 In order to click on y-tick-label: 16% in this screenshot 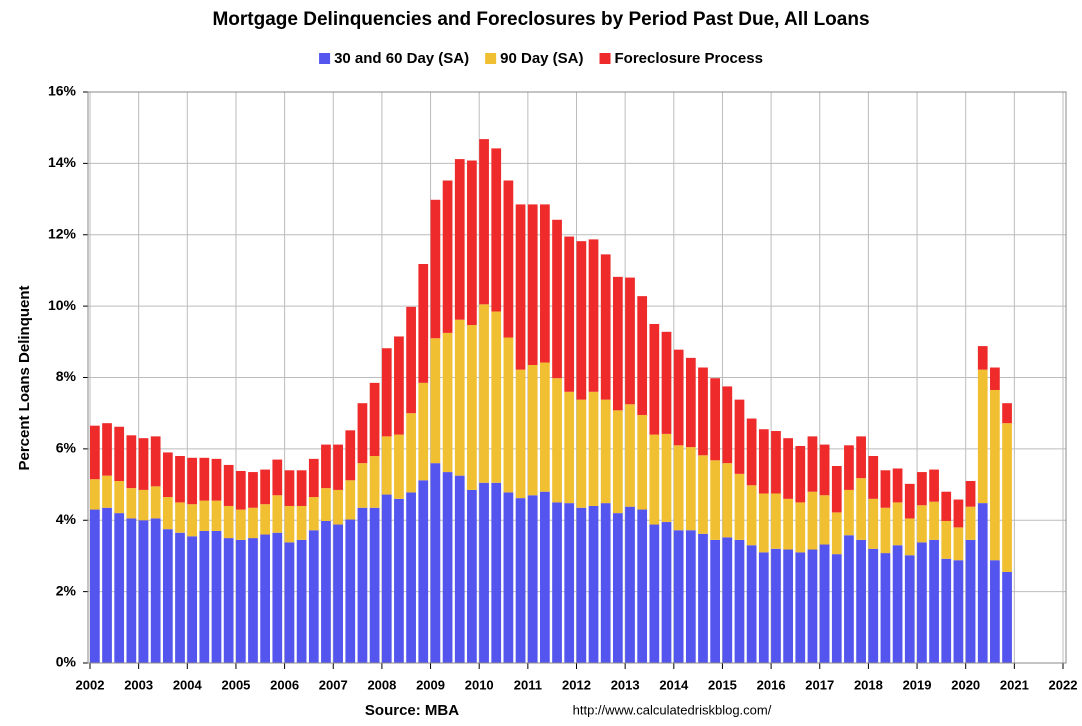, I will do `click(62, 91)`.